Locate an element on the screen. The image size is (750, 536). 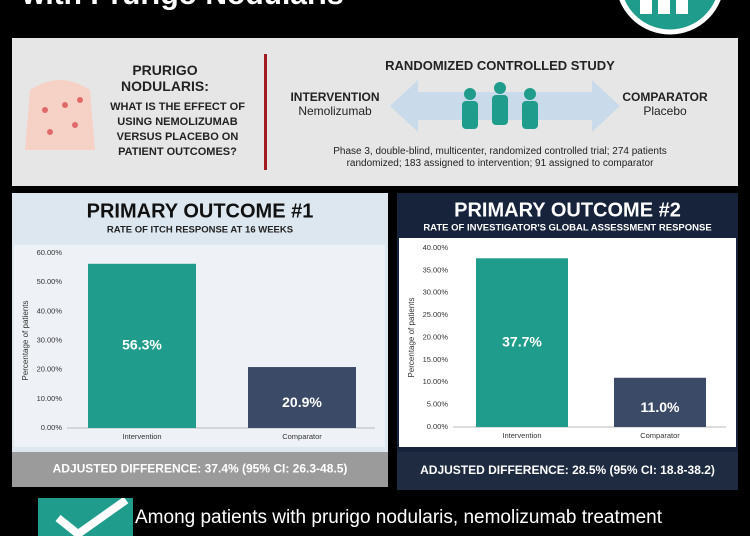
value-label: 37.7% is located at coordinates (522, 341).